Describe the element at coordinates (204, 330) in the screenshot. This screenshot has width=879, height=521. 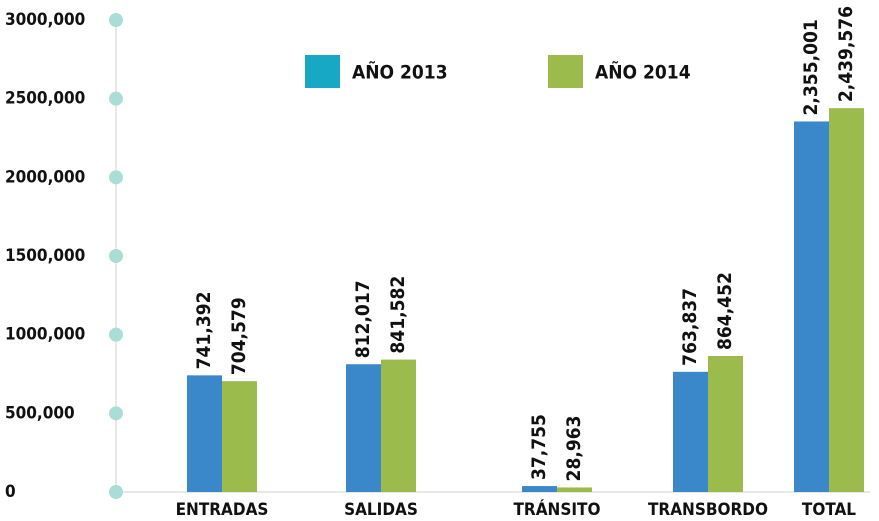
I see `value-label: 741,392` at that location.